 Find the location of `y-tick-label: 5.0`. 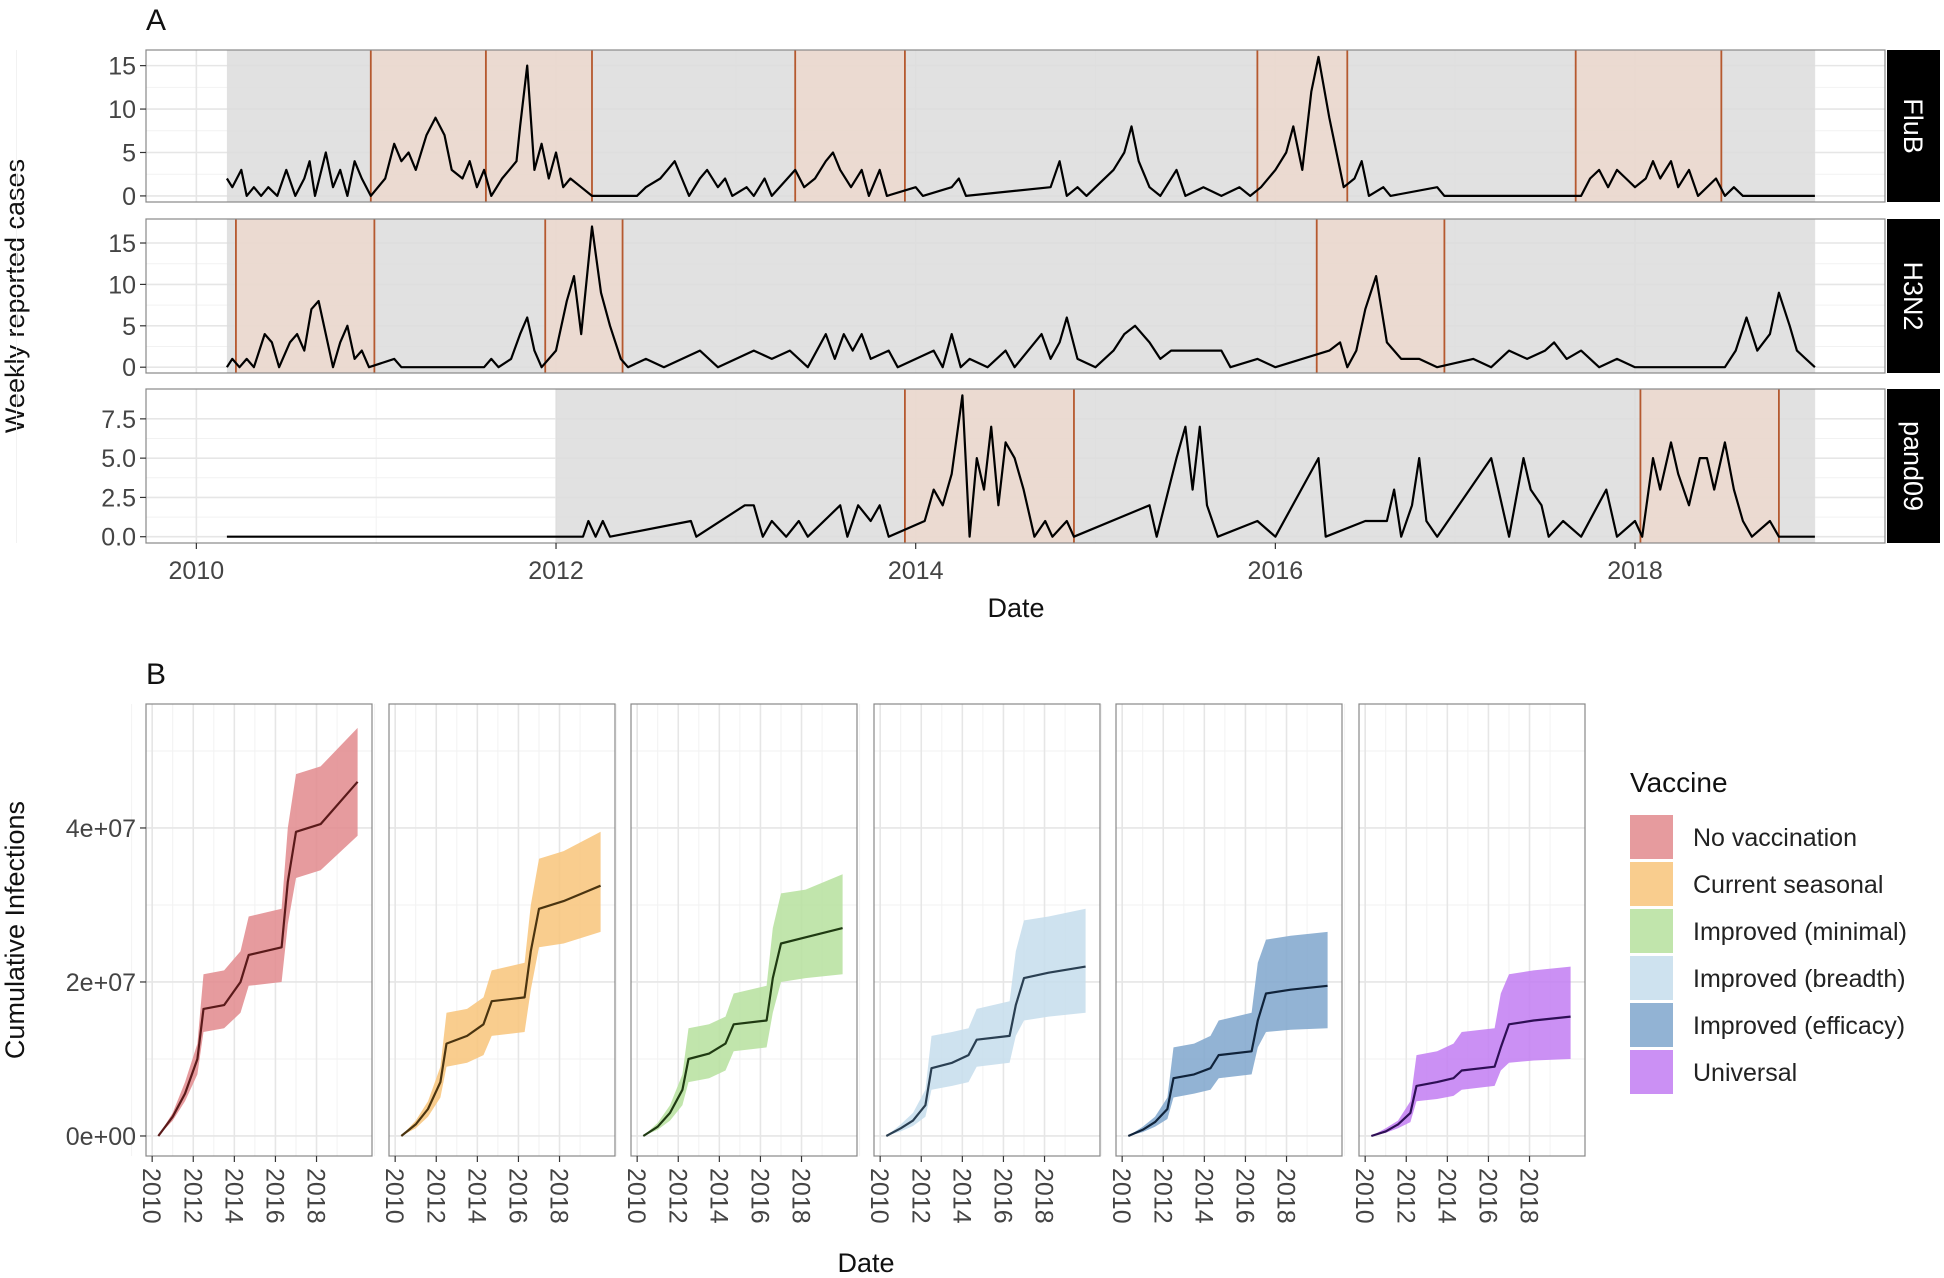

y-tick-label: 5.0 is located at coordinates (118, 459).